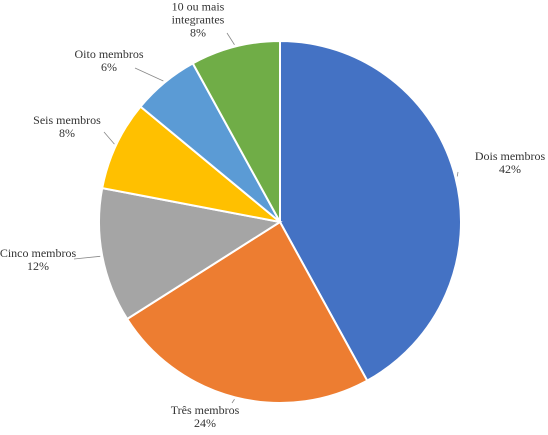 The height and width of the screenshot is (435, 548). What do you see at coordinates (510, 156) in the screenshot?
I see `category-label: Dois membros` at bounding box center [510, 156].